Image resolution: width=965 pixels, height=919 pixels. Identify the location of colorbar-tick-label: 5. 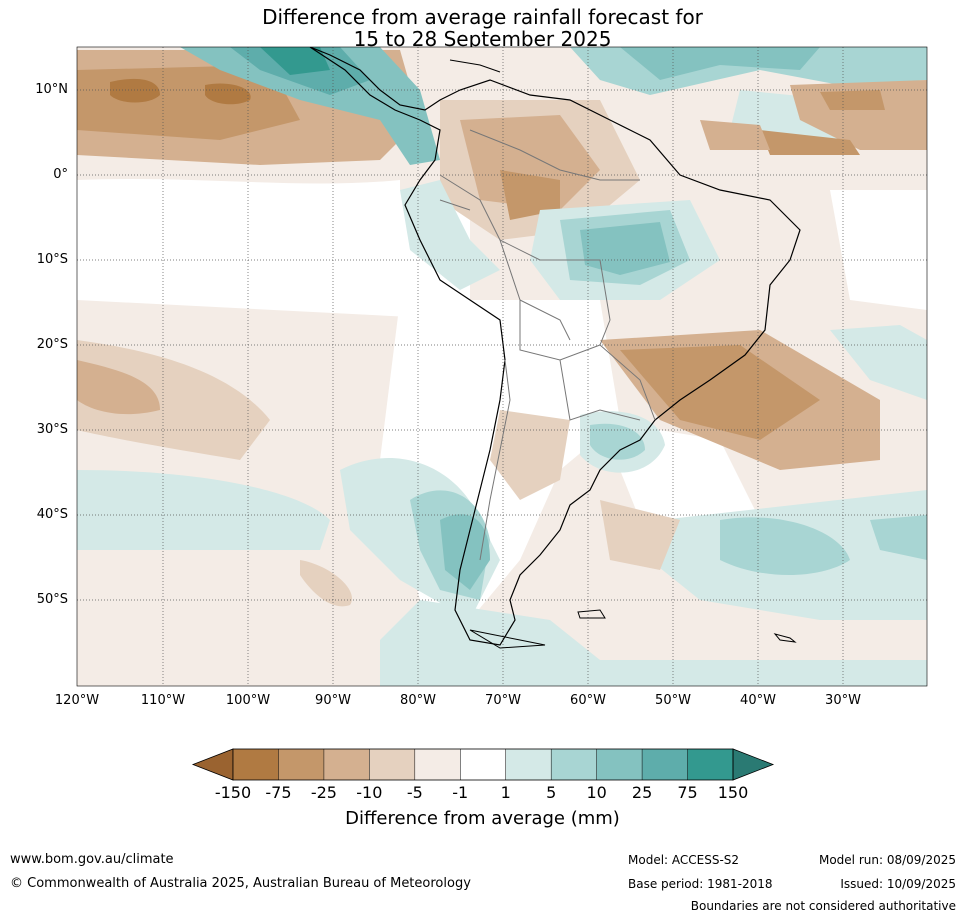
(551, 792).